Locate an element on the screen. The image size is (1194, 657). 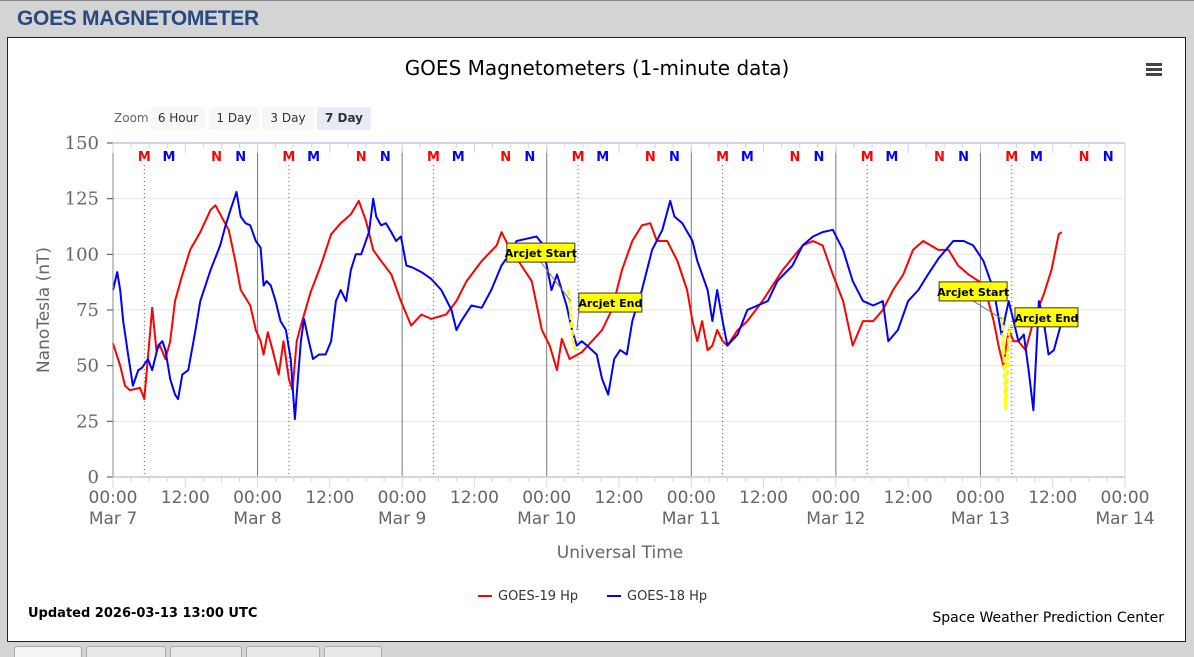
page-title: GOES MAGNETOMETER is located at coordinates (138, 18).